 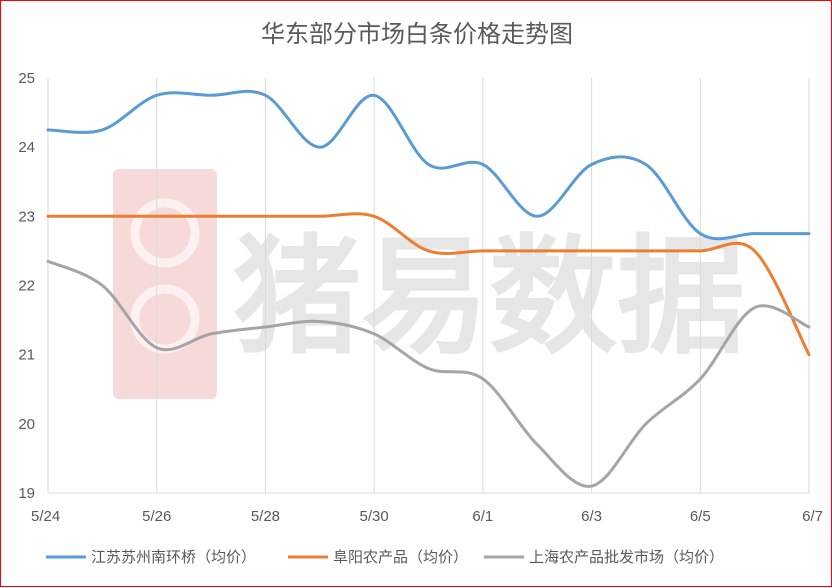 I want to click on legend-label: 江苏苏州南环桥（均价）, so click(x=173, y=557).